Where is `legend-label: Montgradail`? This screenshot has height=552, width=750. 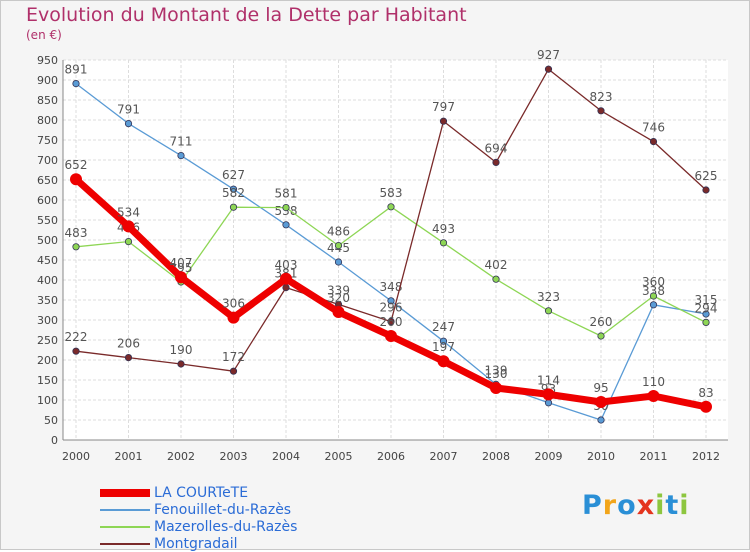
legend-label: Montgradail is located at coordinates (196, 543).